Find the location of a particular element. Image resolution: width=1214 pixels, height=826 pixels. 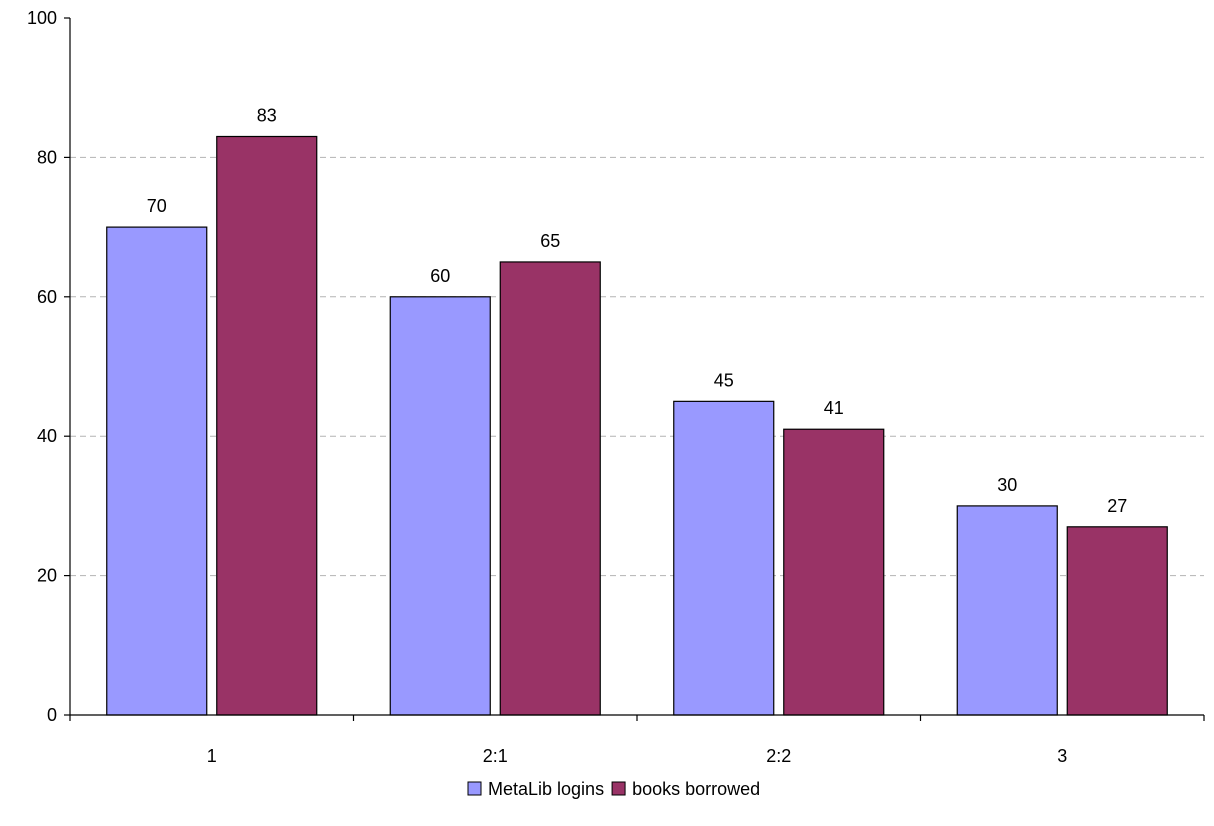

y-tick-label: 40 is located at coordinates (47, 436).